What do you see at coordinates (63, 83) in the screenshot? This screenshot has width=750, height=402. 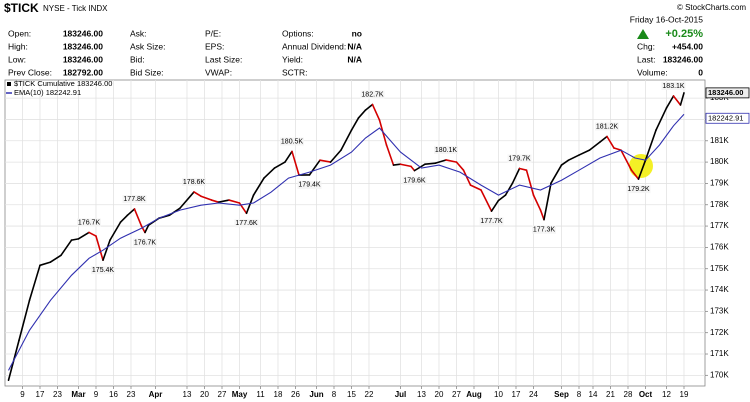 I see `legend-entry: $TICK Cumulative 183246.00` at bounding box center [63, 83].